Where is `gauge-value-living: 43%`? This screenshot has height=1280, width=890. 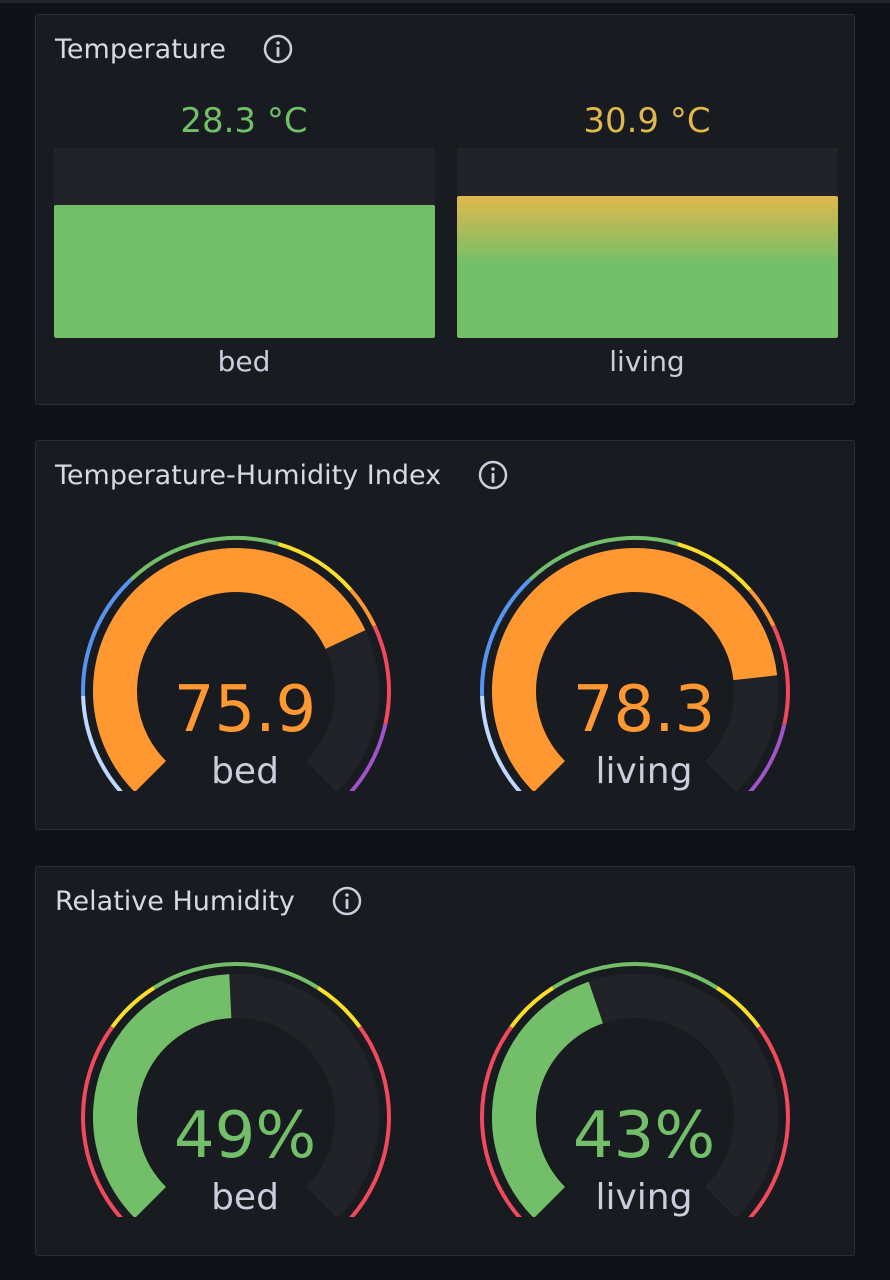 gauge-value-living: 43% is located at coordinates (644, 1136).